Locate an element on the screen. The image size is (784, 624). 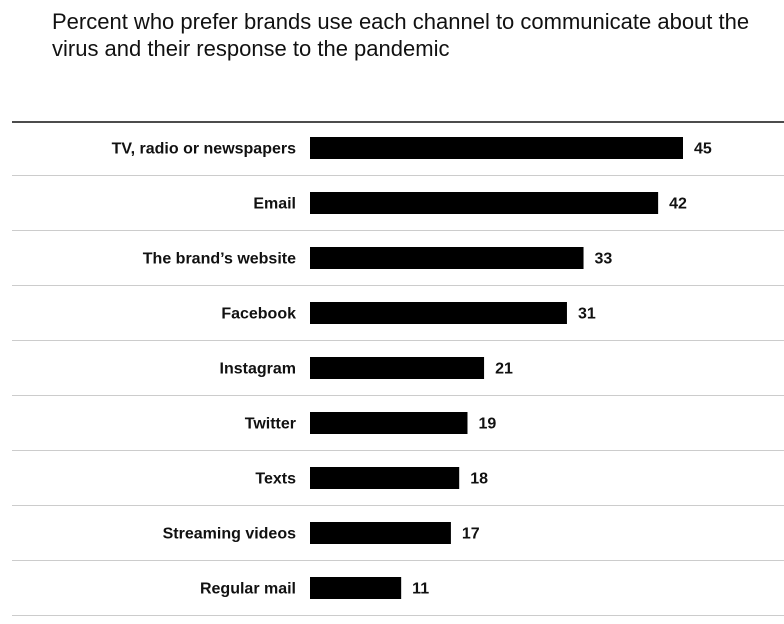
bar-row: Regular mail 11 is located at coordinates (398, 596).